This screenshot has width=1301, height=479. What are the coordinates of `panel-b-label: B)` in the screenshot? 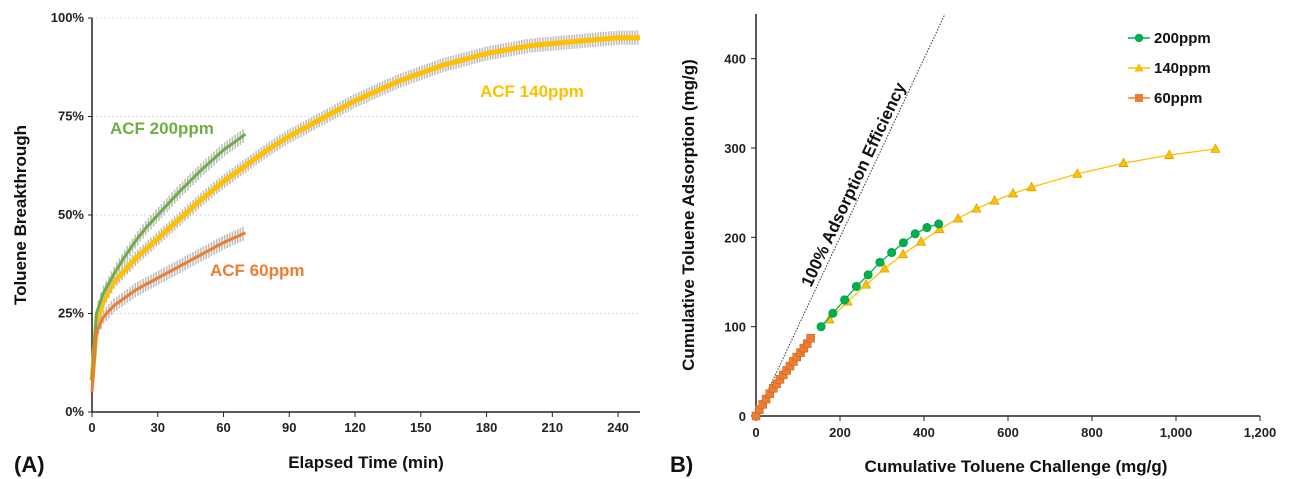 It's located at (681, 464).